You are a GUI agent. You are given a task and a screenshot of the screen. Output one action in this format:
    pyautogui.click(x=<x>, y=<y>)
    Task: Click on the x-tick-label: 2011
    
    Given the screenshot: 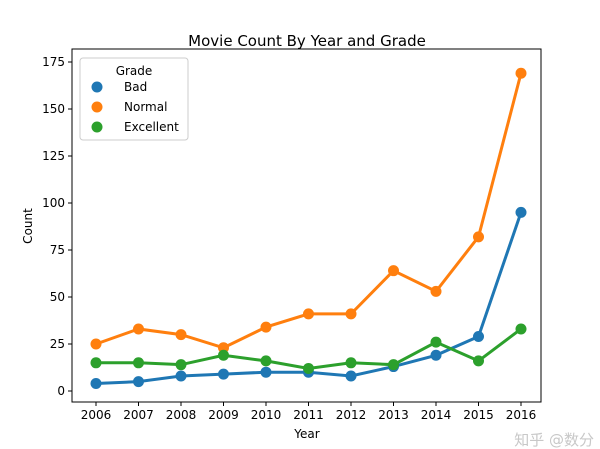 What is the action you would take?
    pyautogui.click(x=308, y=415)
    